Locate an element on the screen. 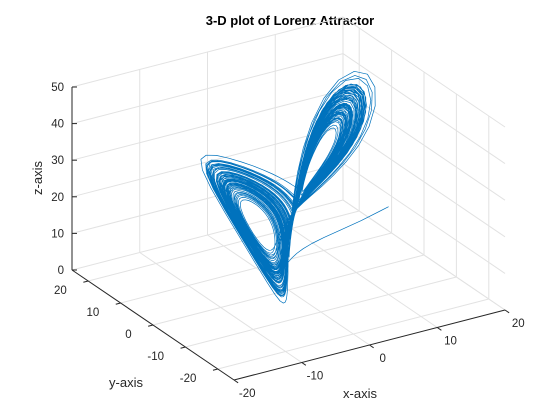 The height and width of the screenshot is (420, 560). x-tick-label: -20 is located at coordinates (247, 394).